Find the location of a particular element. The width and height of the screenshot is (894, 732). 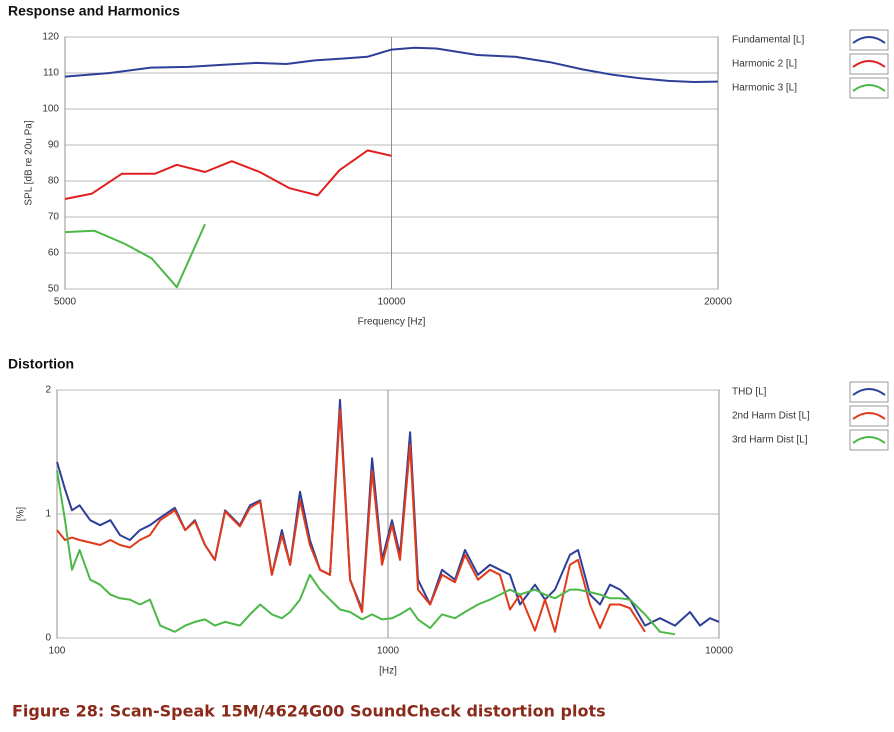

x-tick-label: 1000 is located at coordinates (388, 651).